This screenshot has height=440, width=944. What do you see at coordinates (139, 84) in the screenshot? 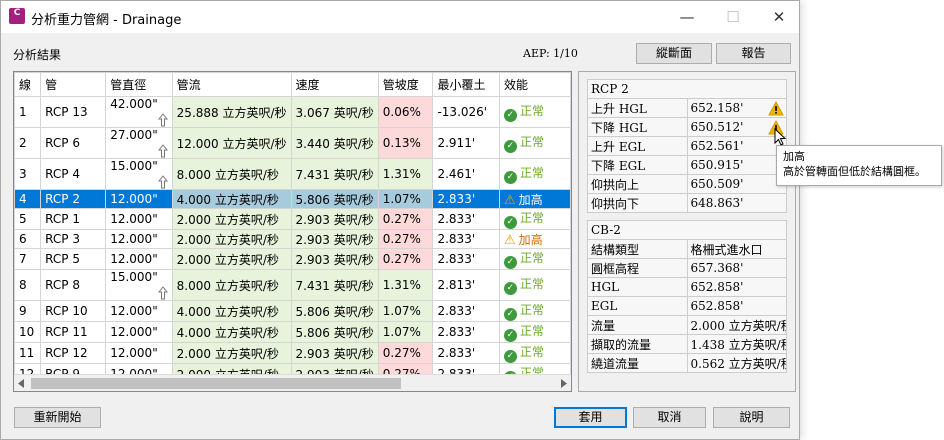
I see `column-header: 管直徑` at bounding box center [139, 84].